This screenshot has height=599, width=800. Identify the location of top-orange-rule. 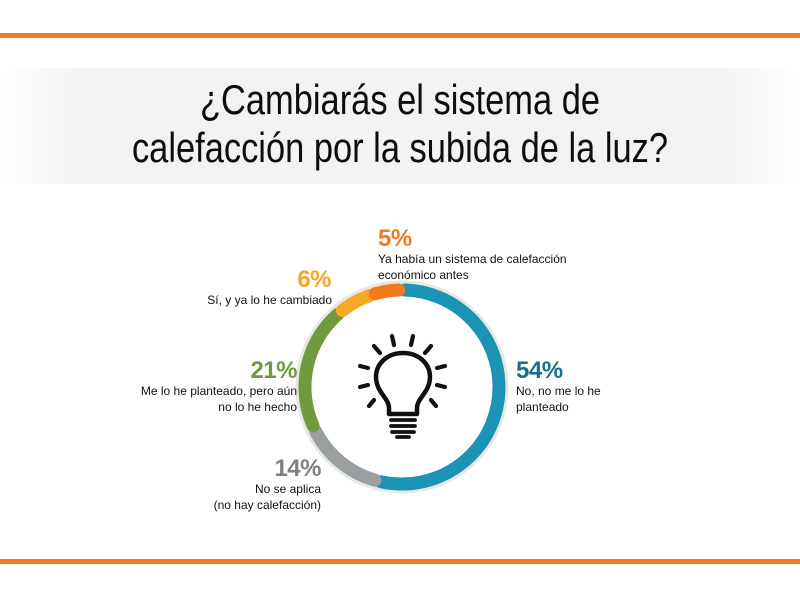
(400, 35).